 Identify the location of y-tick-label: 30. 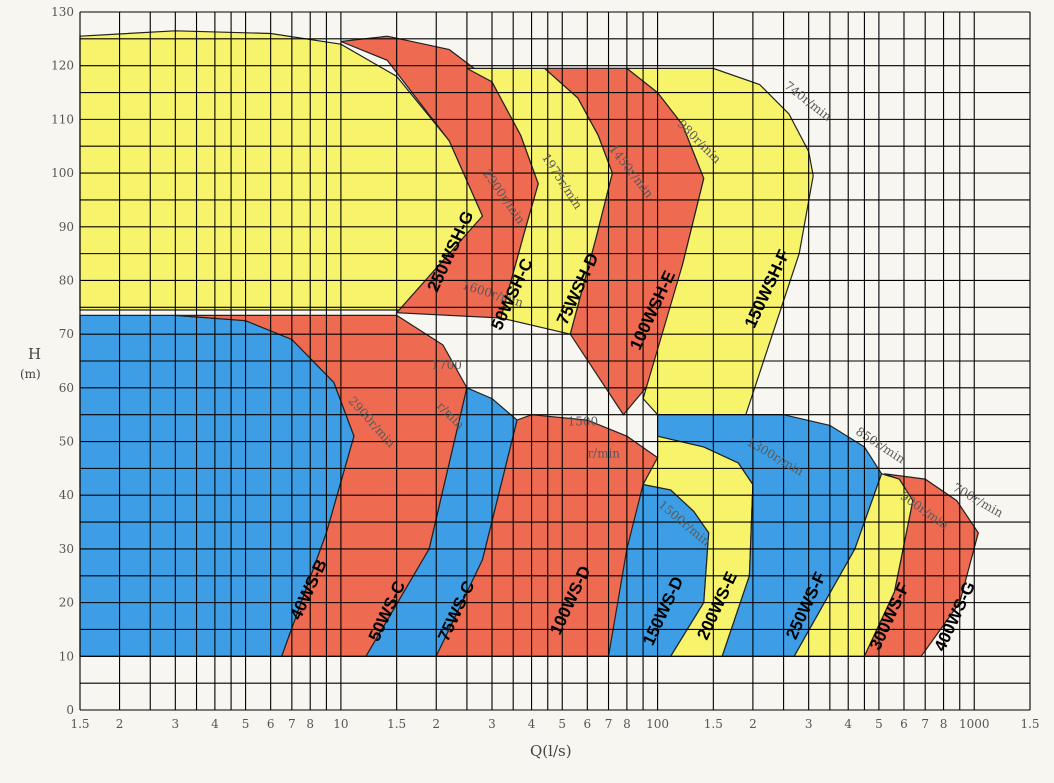
(66, 549).